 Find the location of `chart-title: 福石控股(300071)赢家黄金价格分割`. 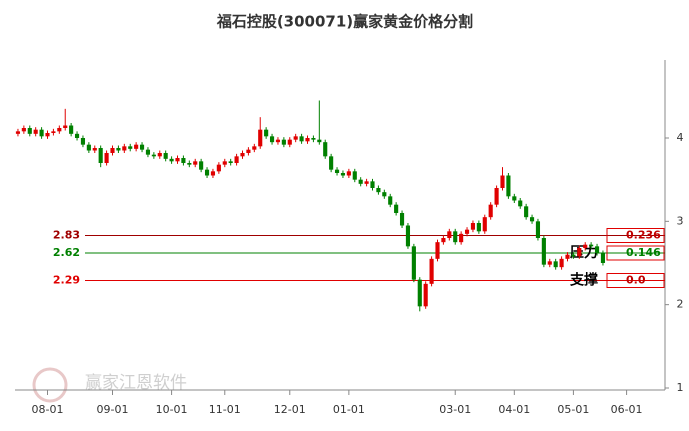

chart-title: 福石控股(300071)赢家黄金价格分割 is located at coordinates (344, 22).